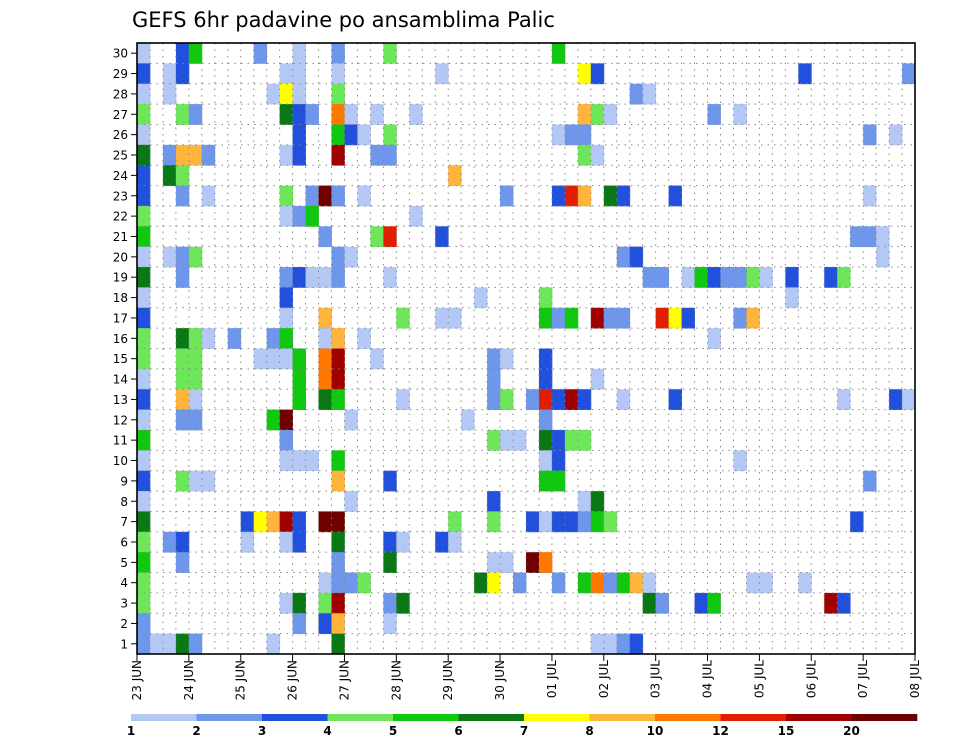 This screenshot has height=742, width=960. Describe the element at coordinates (293, 680) in the screenshot. I see `x-tick-label: 26 JUN` at that location.